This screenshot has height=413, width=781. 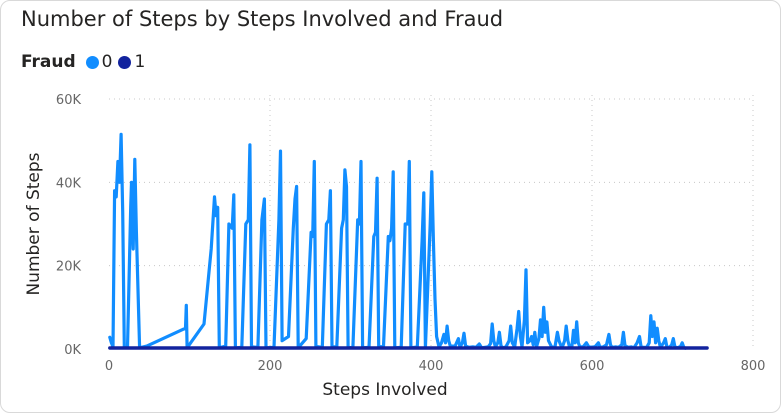 What do you see at coordinates (270, 366) in the screenshot?
I see `x-tick-label: 200` at bounding box center [270, 366].